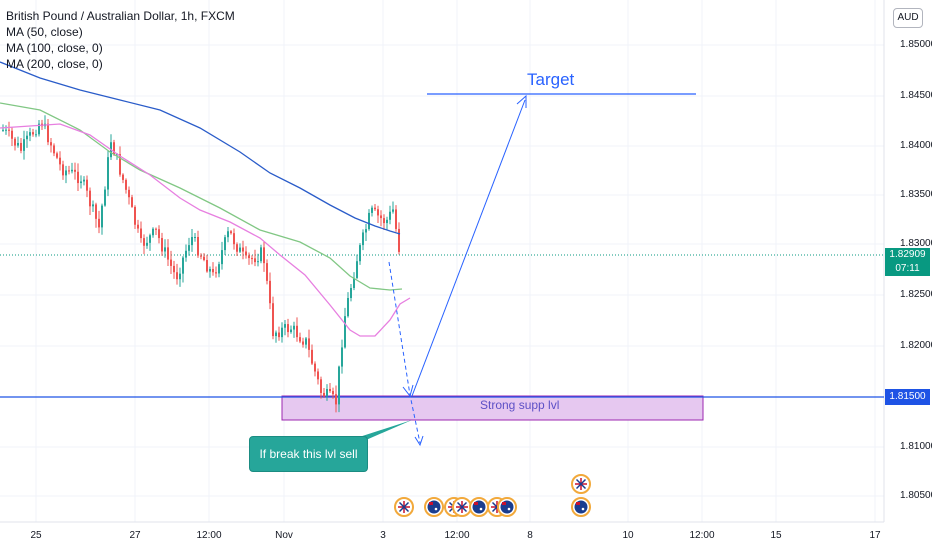 This screenshot has height=550, width=932. What do you see at coordinates (383, 535) in the screenshot?
I see `time-tick: 3` at bounding box center [383, 535].